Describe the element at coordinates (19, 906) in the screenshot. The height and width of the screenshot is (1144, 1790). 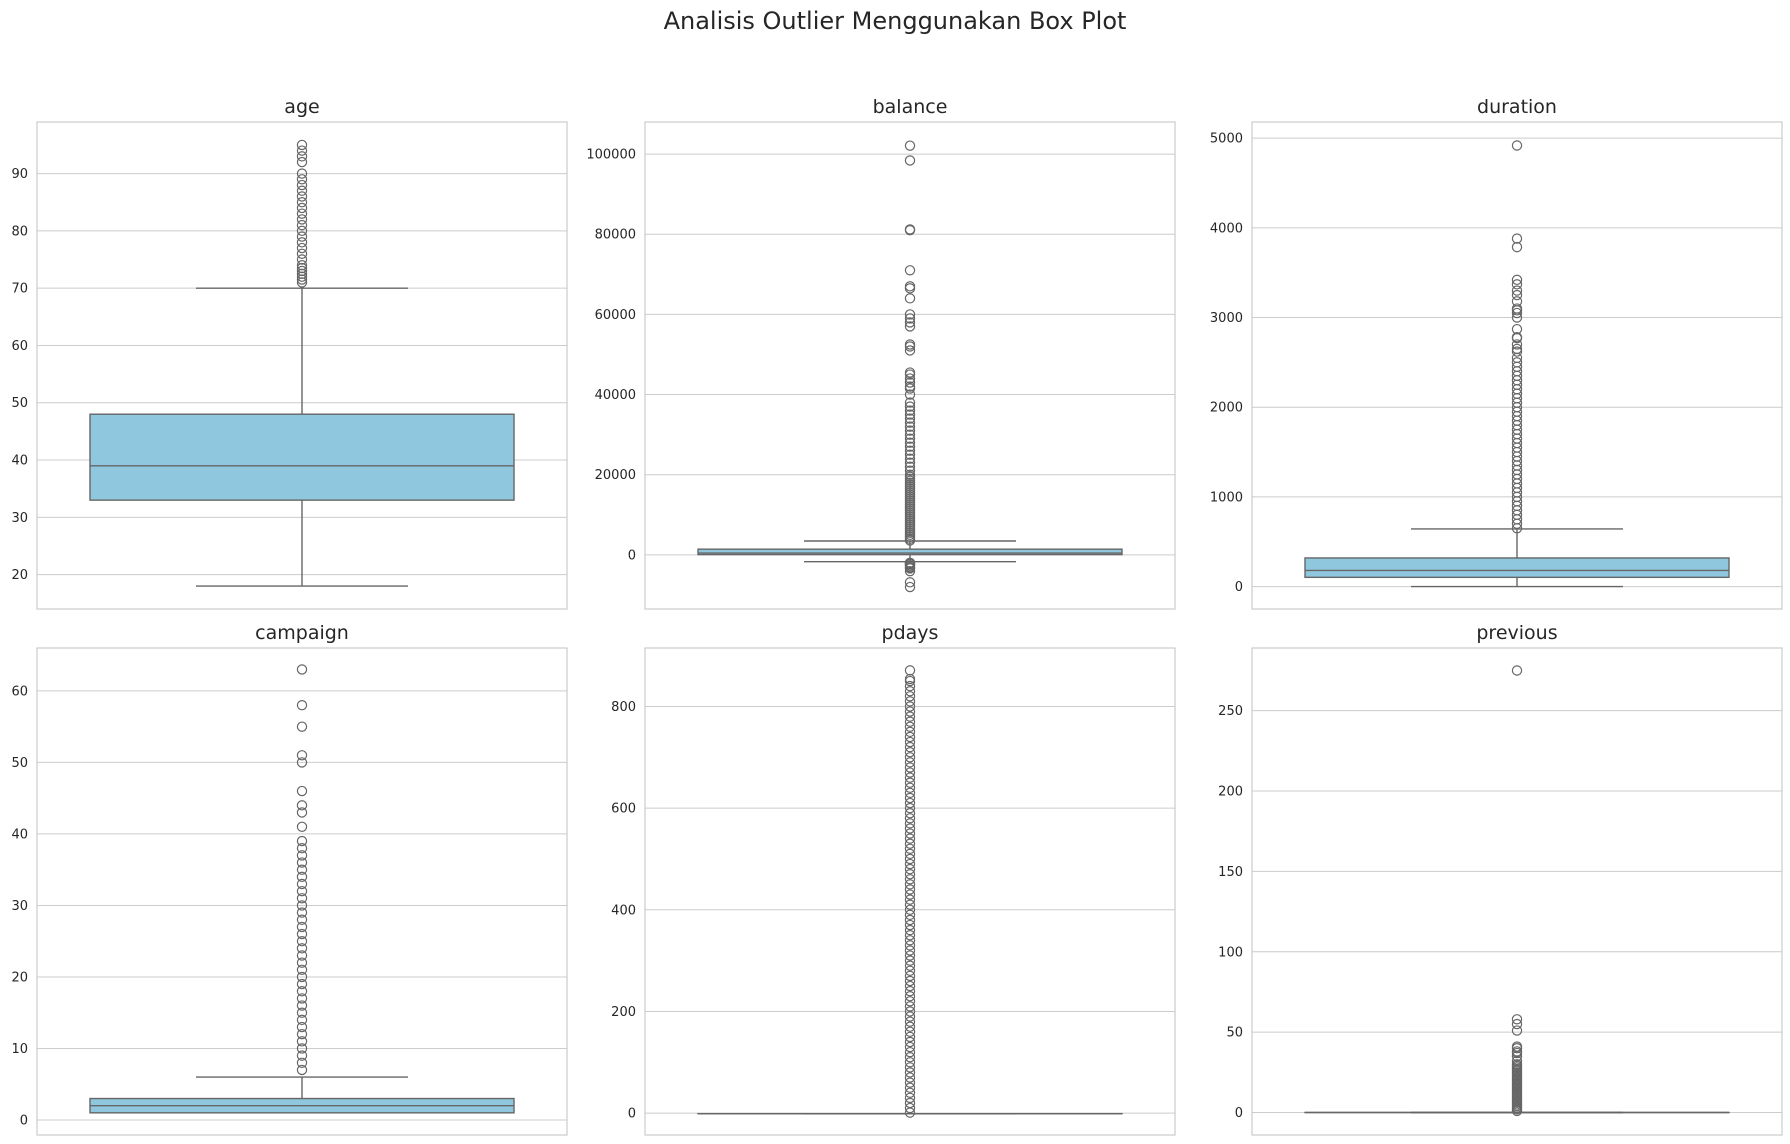
I see `y-tick-label: 30` at that location.